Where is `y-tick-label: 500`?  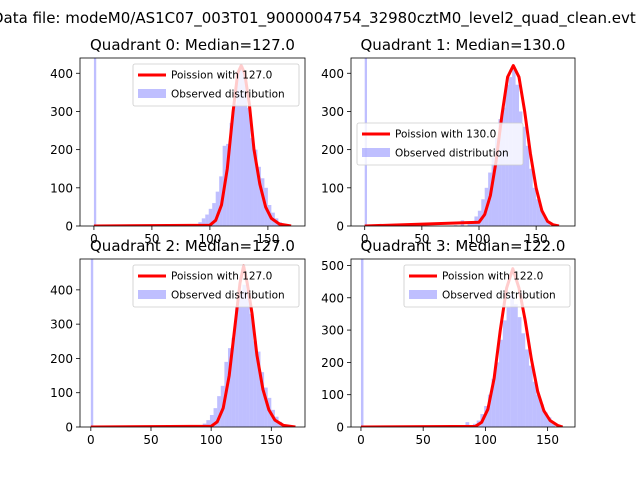 y-tick-label: 500 is located at coordinates (332, 266).